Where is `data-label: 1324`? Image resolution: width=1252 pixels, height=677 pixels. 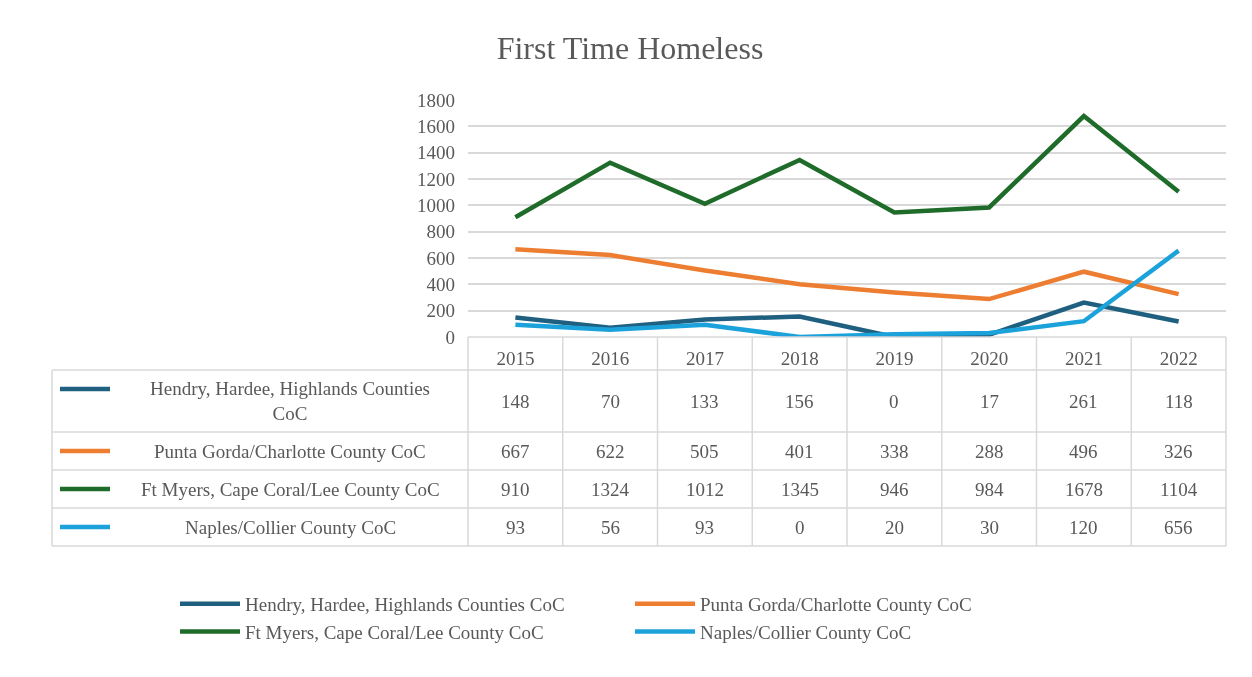 data-label: 1324 is located at coordinates (610, 489).